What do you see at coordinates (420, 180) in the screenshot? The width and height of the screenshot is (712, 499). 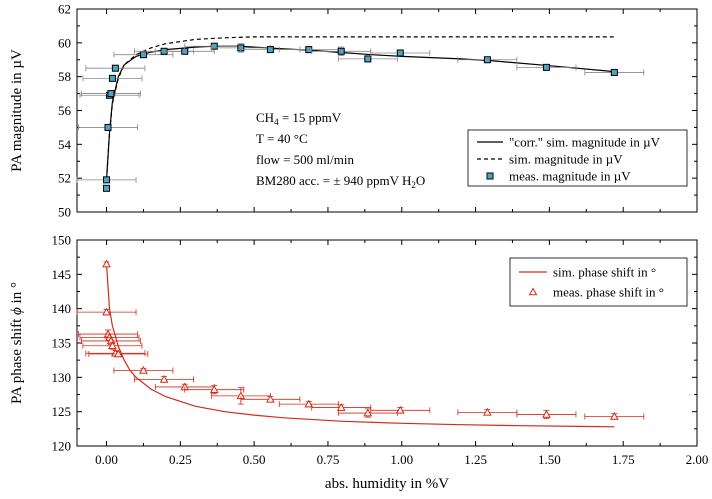 I see `annotation-text: O` at bounding box center [420, 180].